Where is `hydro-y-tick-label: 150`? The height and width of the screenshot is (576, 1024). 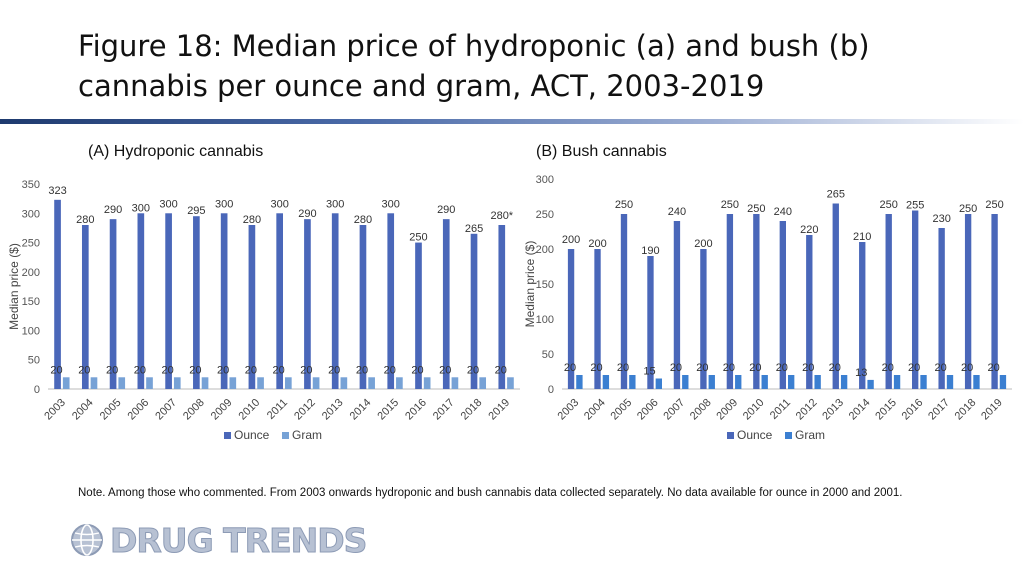
hydro-y-tick-label: 150 is located at coordinates (31, 302).